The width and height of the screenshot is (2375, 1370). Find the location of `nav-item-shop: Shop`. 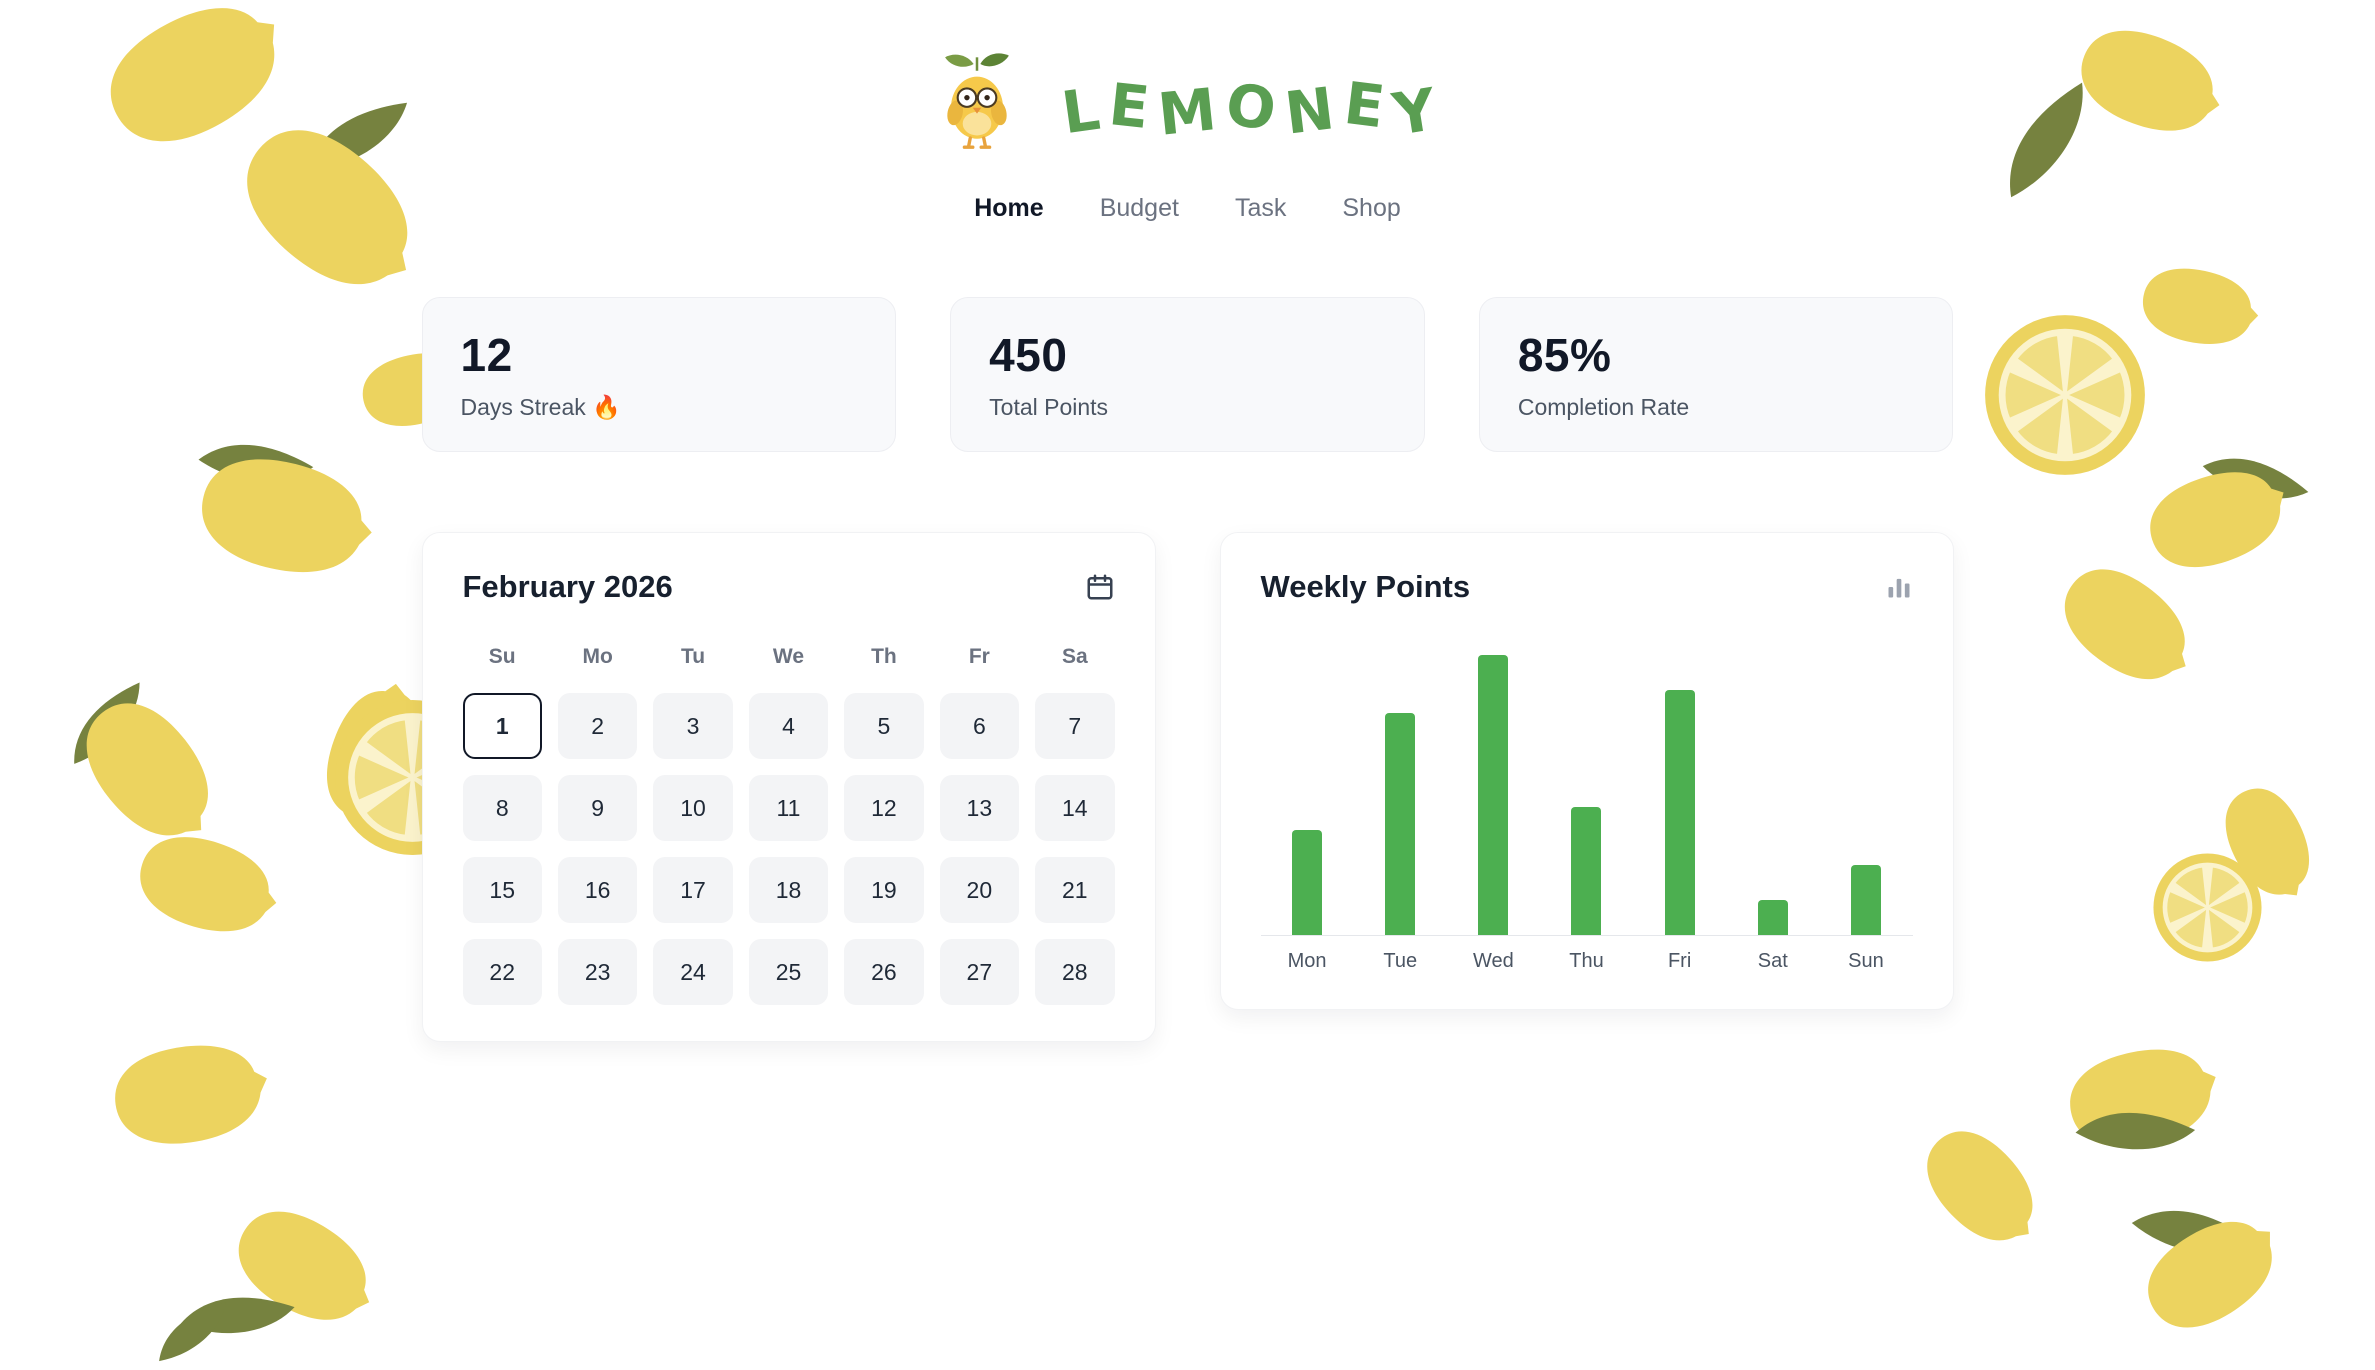

nav-item-shop: Shop is located at coordinates (1371, 208).